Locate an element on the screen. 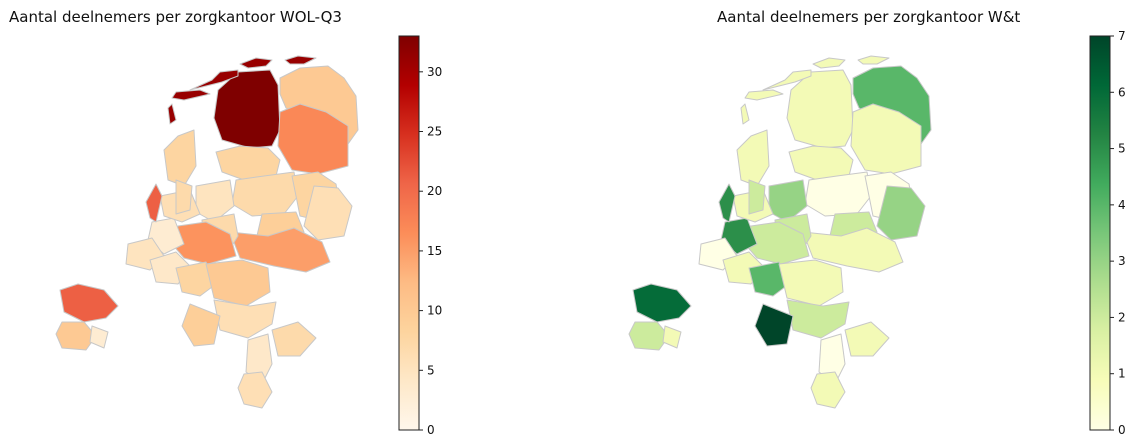 The width and height of the screenshot is (1133, 434). colorbar-tick-label: 25 is located at coordinates (434, 132).